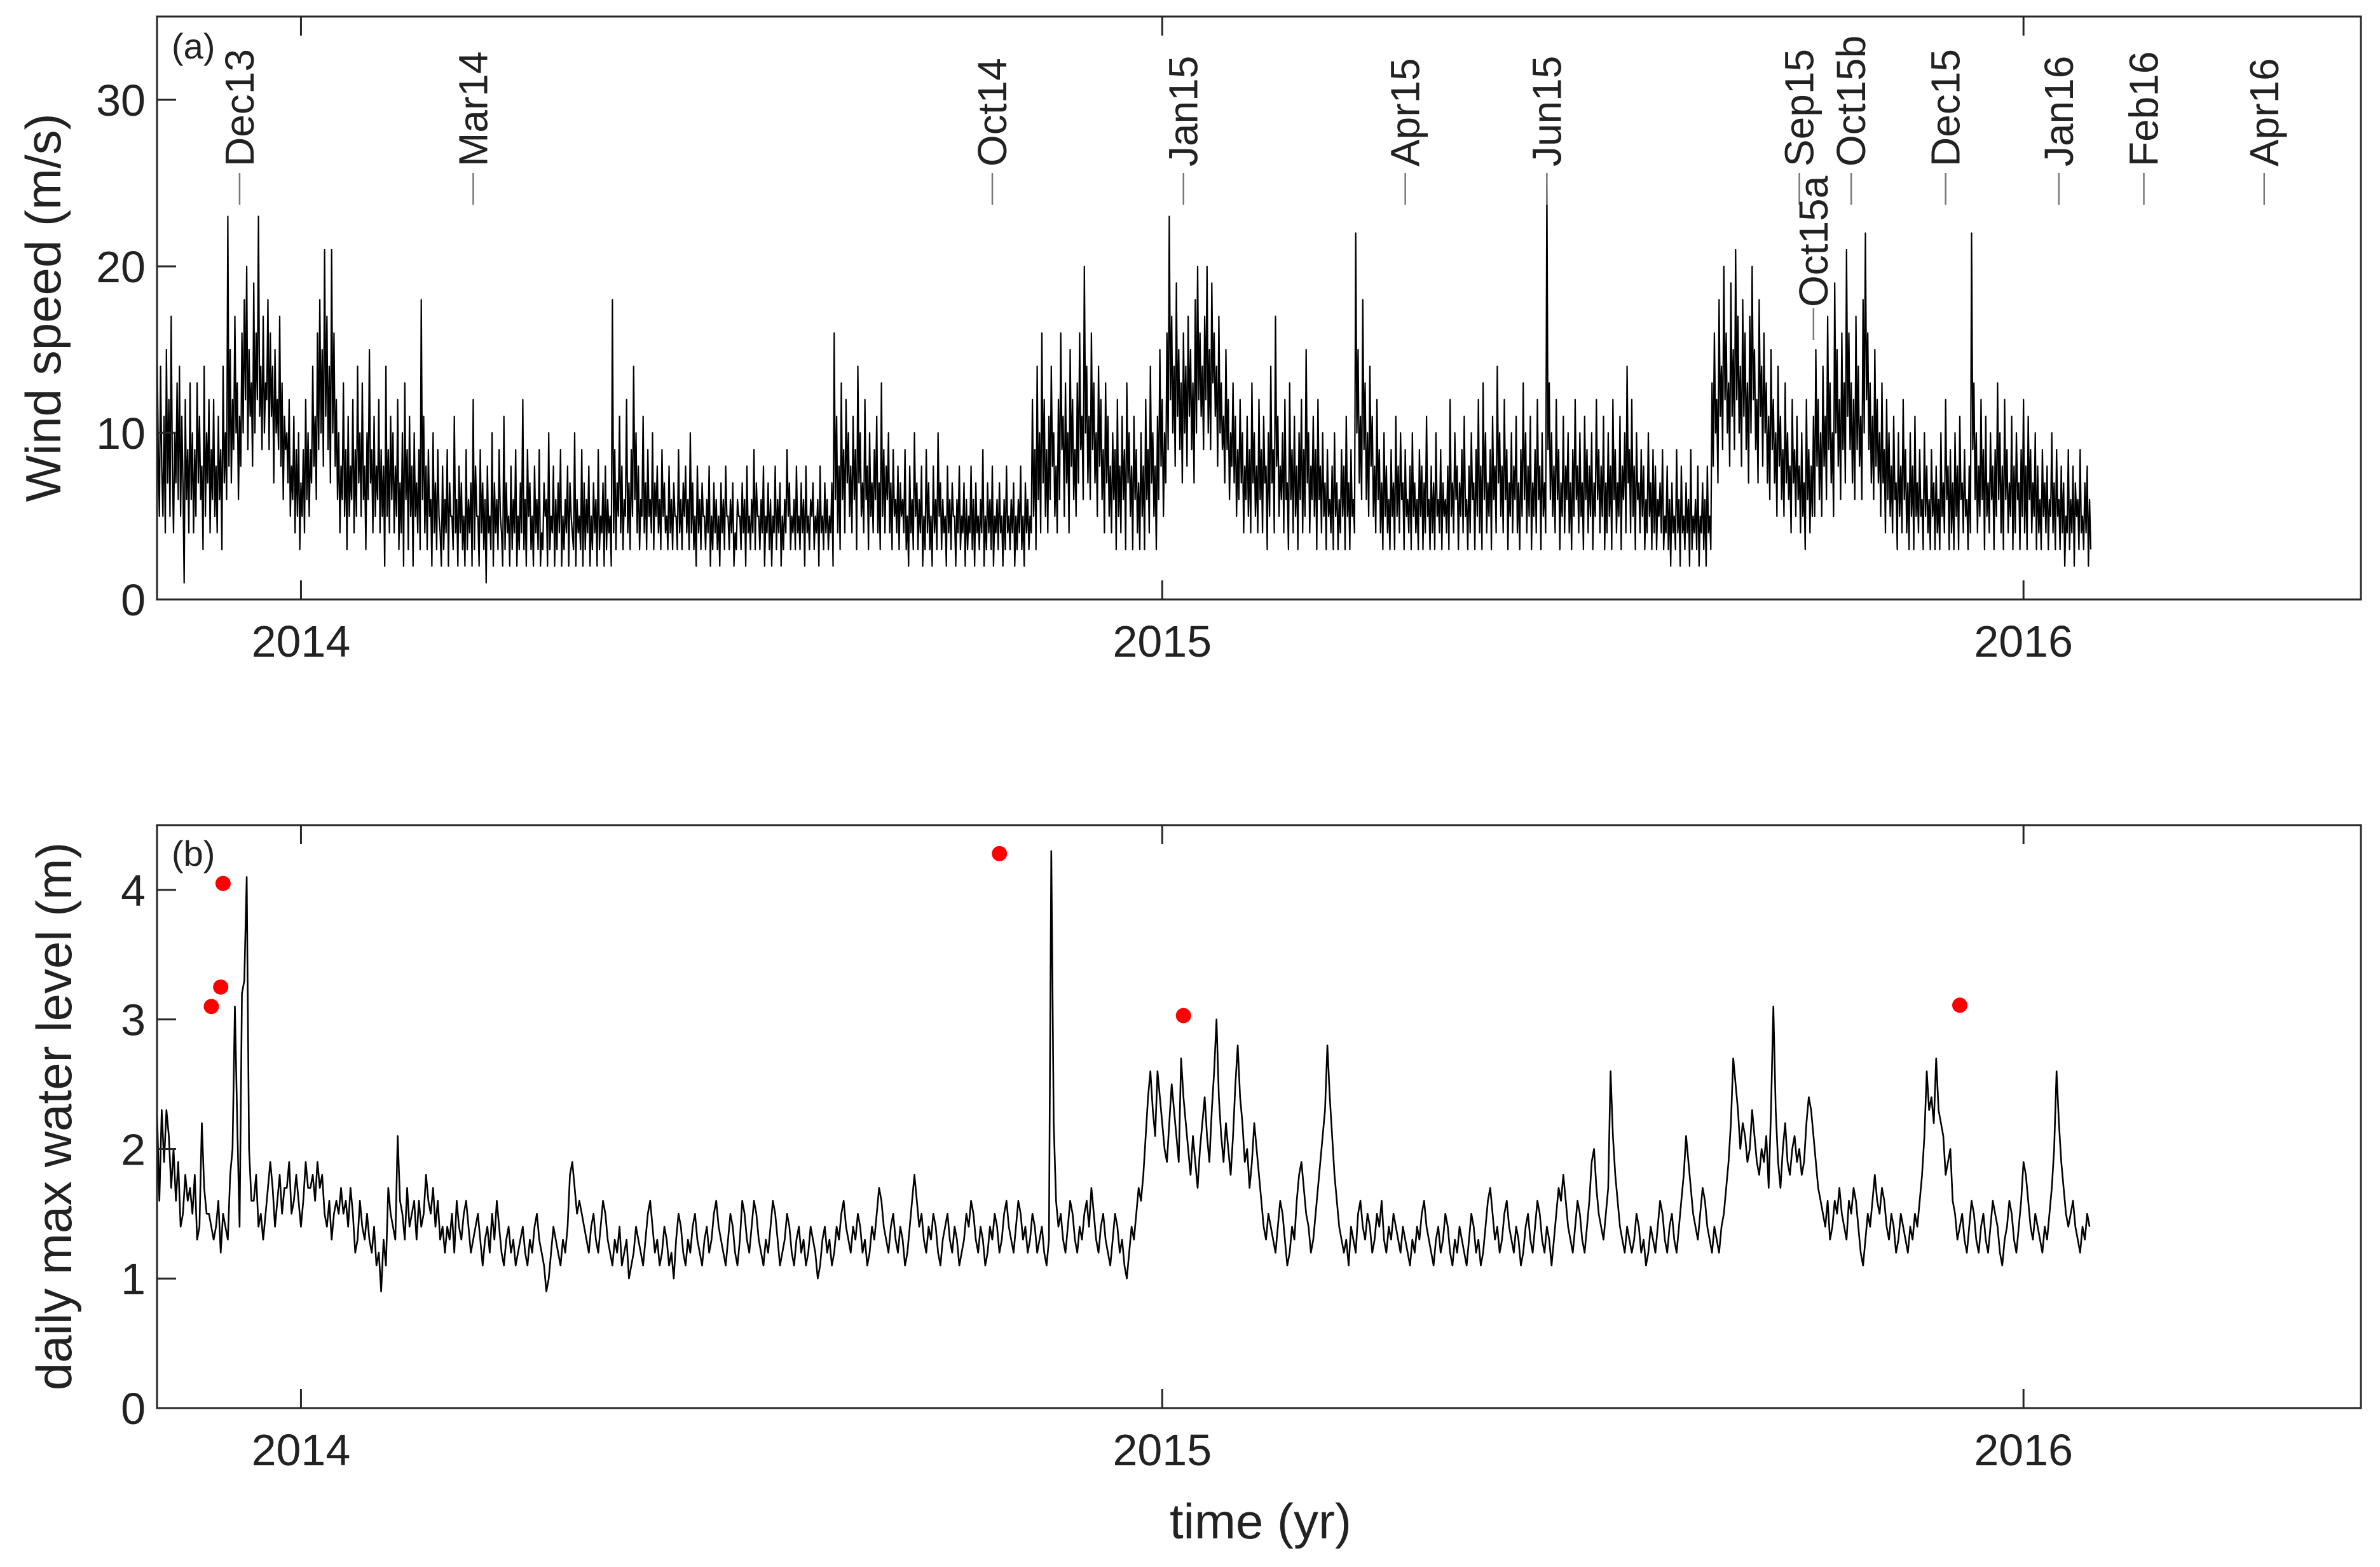 This screenshot has height=1567, width=2380. Describe the element at coordinates (148, 1150) in the screenshot. I see `panel-b-y-axis: 0 1 2 3 4` at that location.